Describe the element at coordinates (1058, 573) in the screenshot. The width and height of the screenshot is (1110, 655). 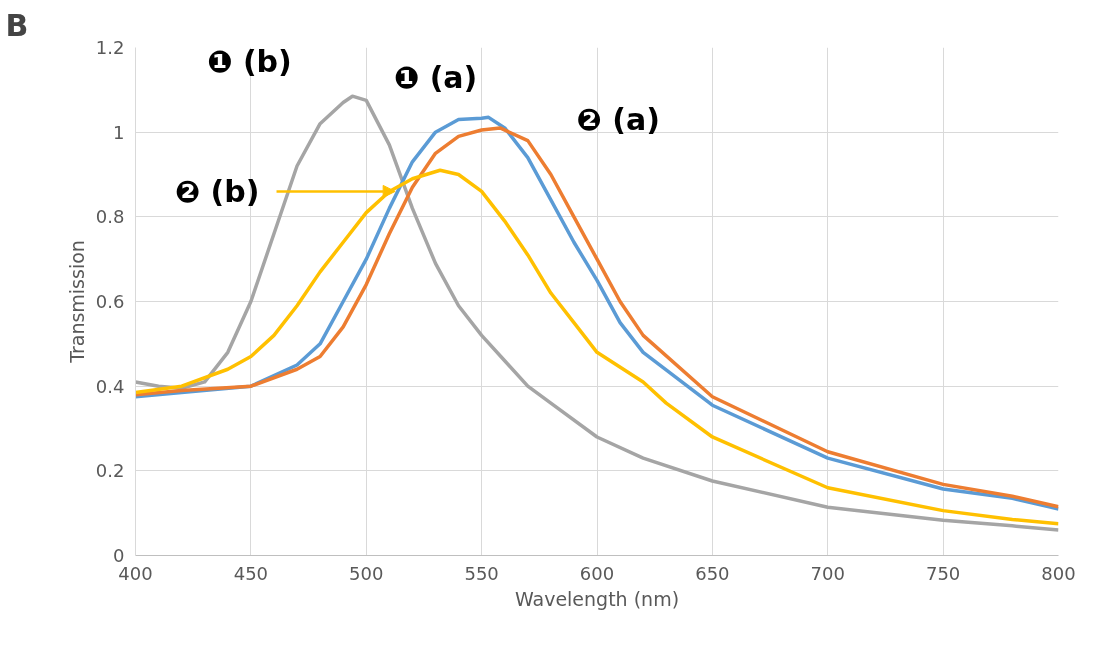
I see `x-tick-label: 800` at that location.